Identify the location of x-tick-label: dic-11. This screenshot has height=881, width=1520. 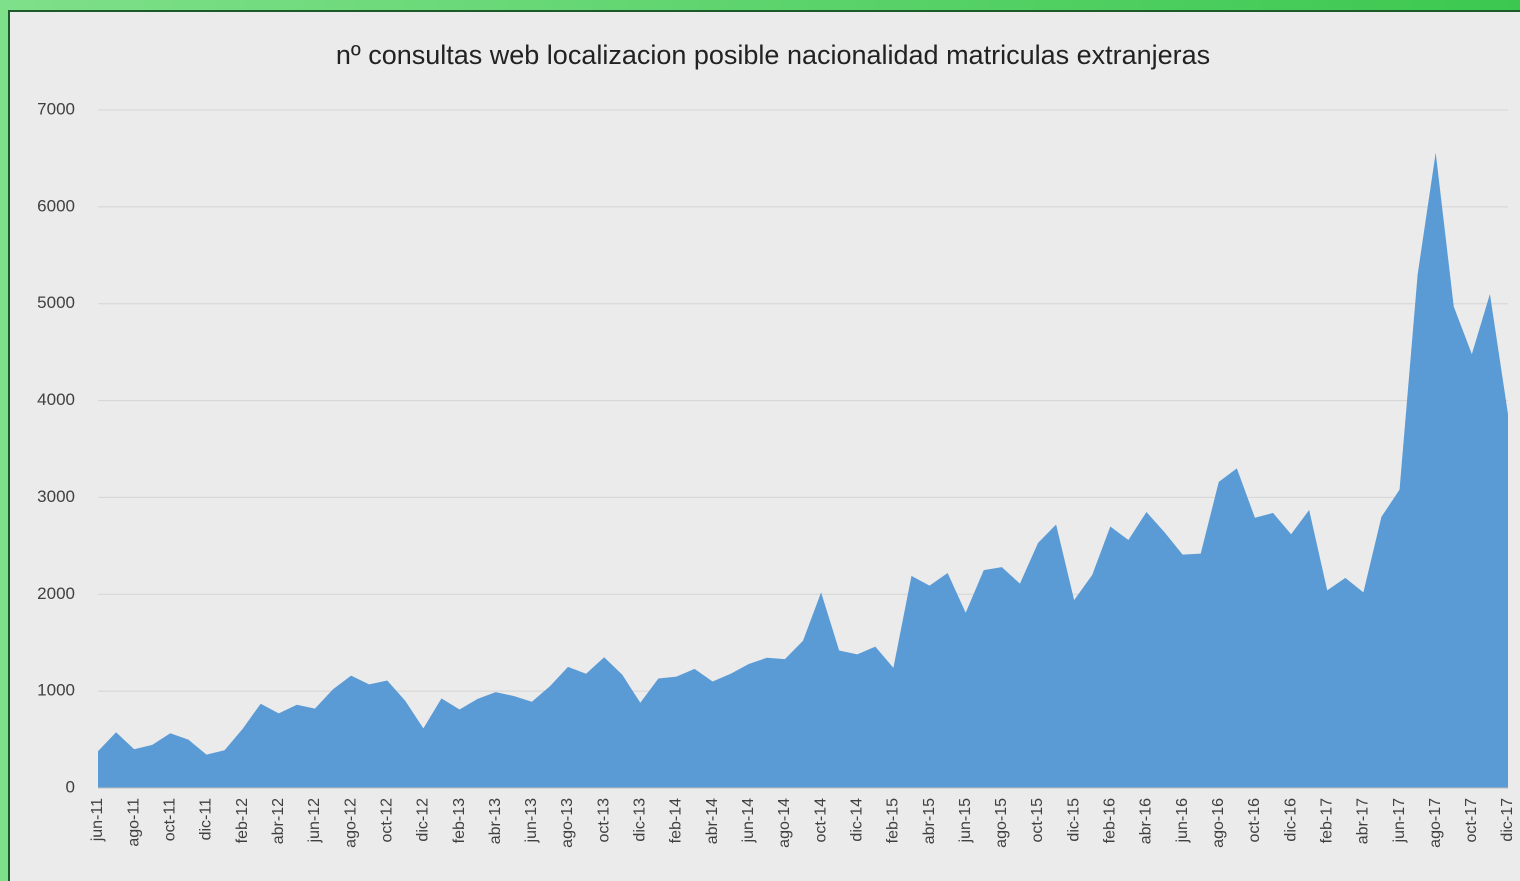
(206, 819).